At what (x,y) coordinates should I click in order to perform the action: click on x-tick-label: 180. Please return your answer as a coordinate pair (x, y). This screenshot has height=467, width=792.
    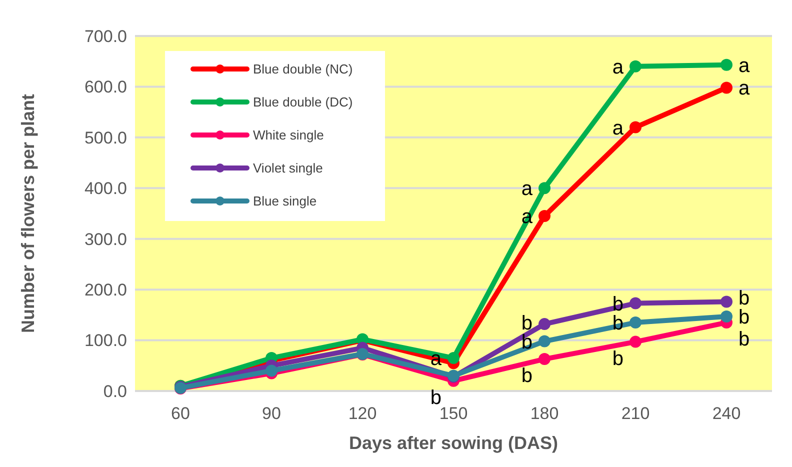
    Looking at the image, I should click on (544, 413).